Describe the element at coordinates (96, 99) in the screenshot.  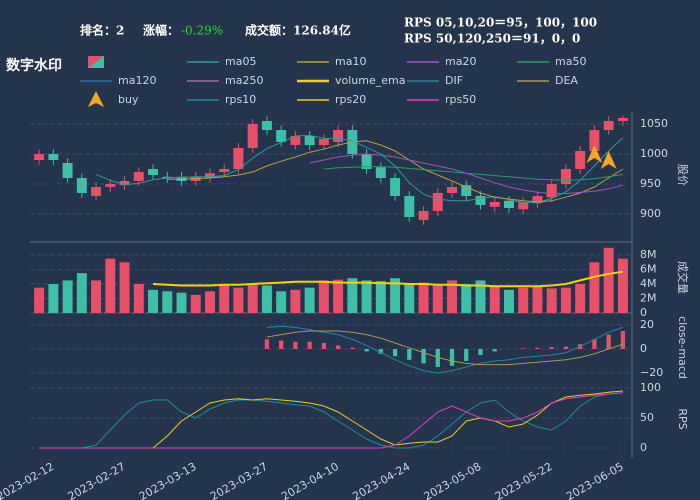
I see `legend-icon` at that location.